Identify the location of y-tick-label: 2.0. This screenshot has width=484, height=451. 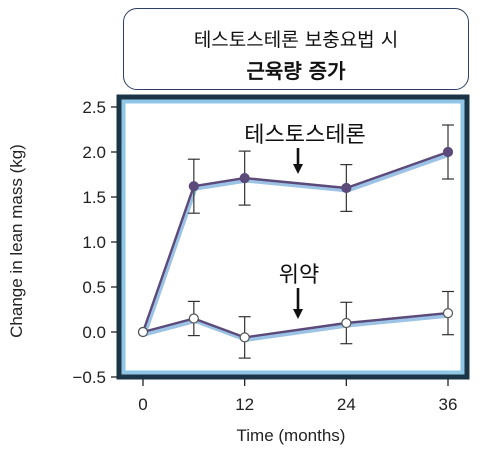
(94, 152).